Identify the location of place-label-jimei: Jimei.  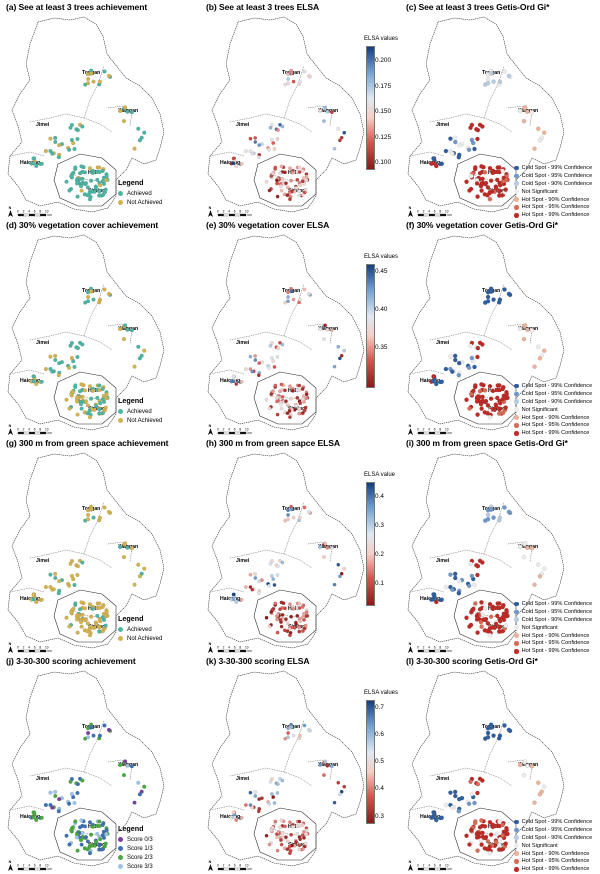
(43, 343).